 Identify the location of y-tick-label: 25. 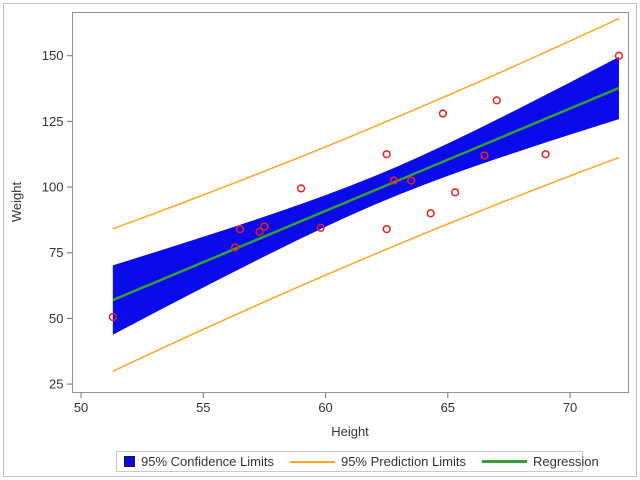
(56, 384).